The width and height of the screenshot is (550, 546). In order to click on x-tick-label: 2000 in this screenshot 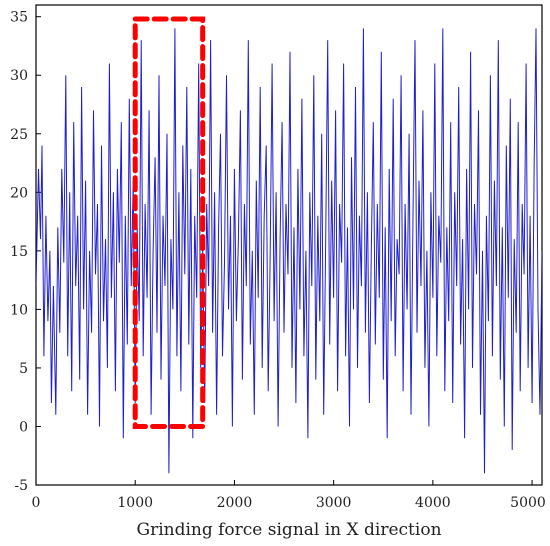, I will do `click(235, 503)`.